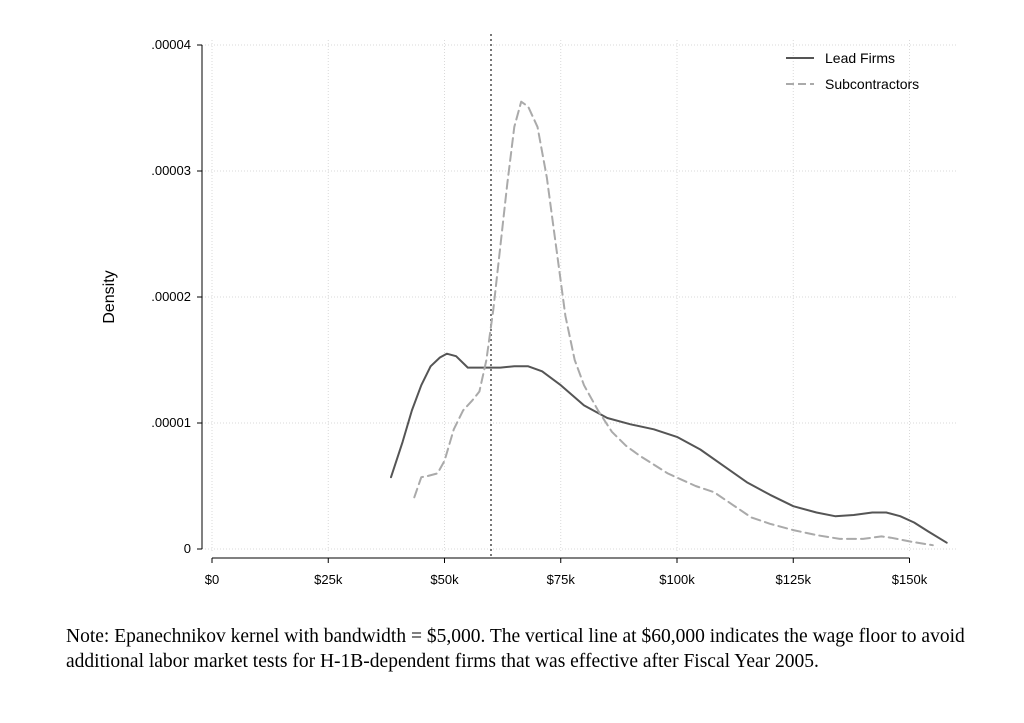 This screenshot has width=1024, height=723. What do you see at coordinates (444, 579) in the screenshot?
I see `x-tick-label: $50k` at bounding box center [444, 579].